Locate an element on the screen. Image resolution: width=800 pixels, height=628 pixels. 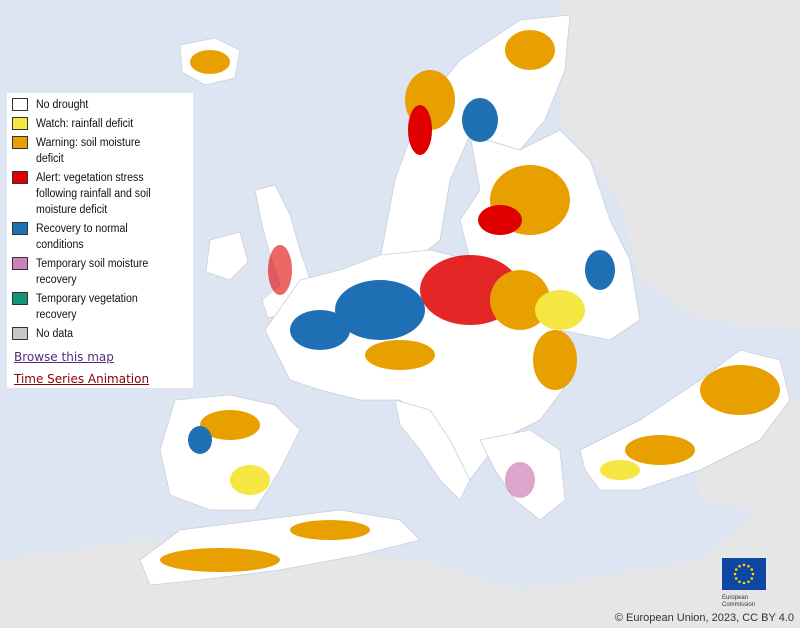
browse-link: Browse this map is located at coordinates (64, 357).